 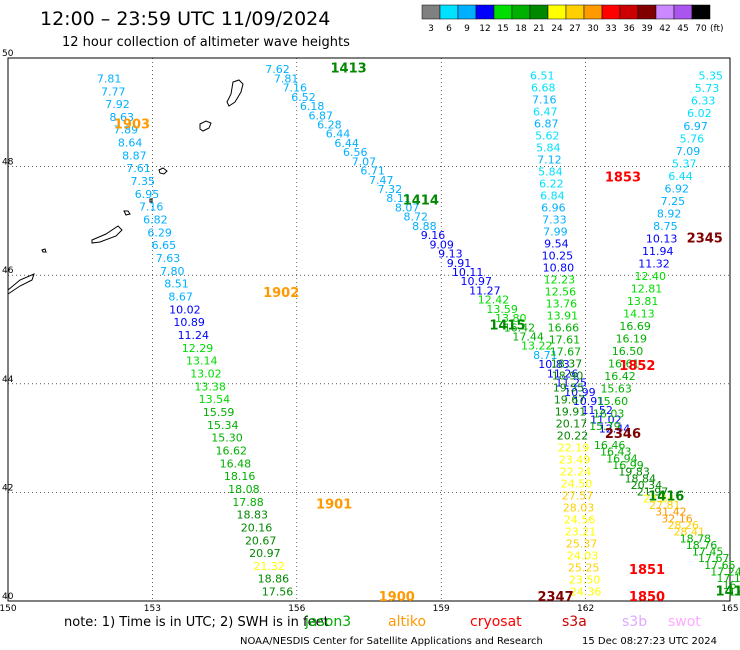 What do you see at coordinates (635, 326) in the screenshot?
I see `wave-height-value: 16.69` at bounding box center [635, 326].